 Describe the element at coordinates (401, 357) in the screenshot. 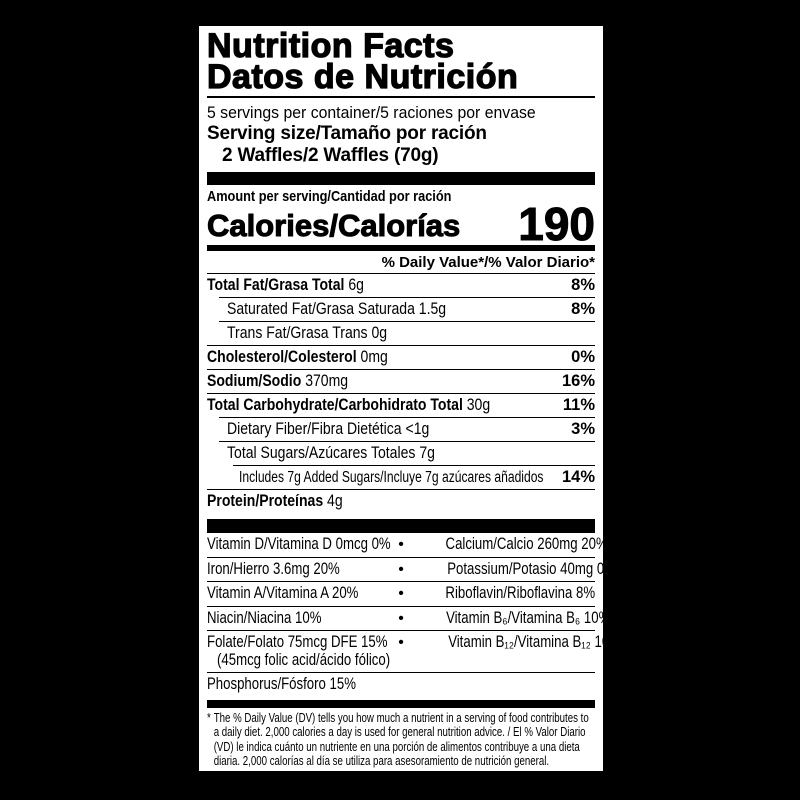

I see `nutrient-row: Cholesterol/Colesterol 0mg 0%` at that location.